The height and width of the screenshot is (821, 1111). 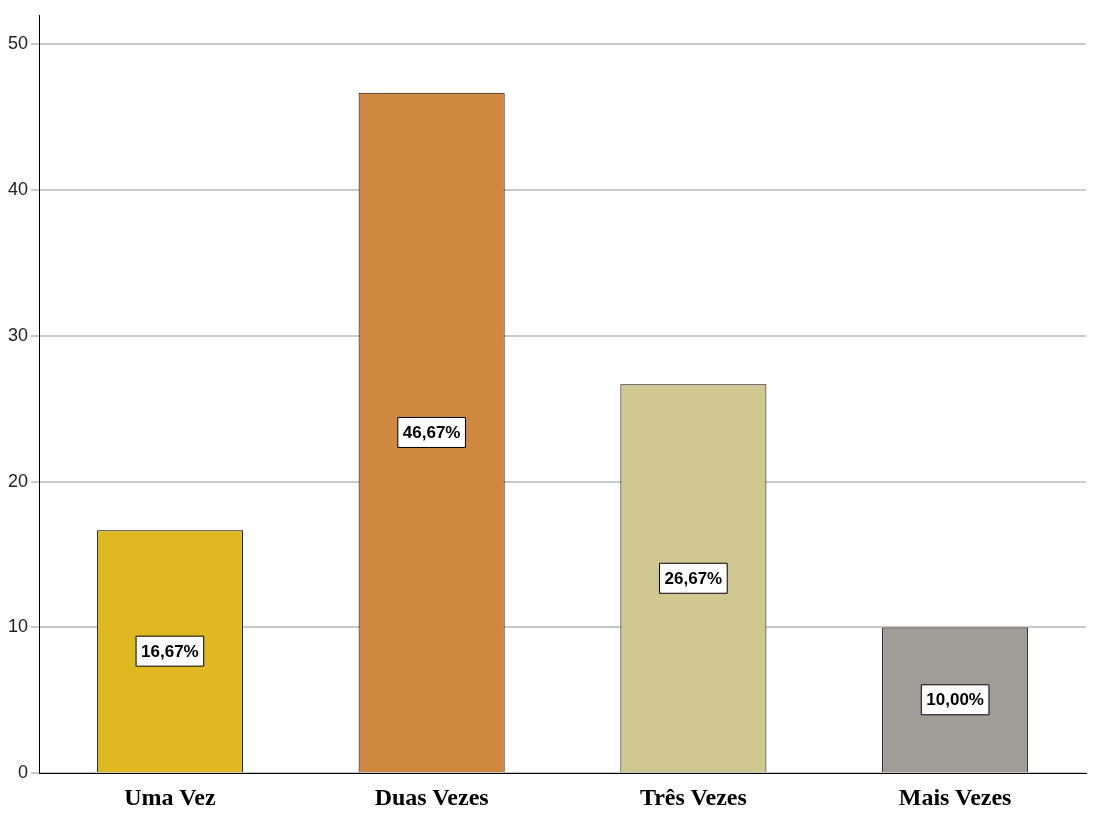 What do you see at coordinates (955, 796) in the screenshot?
I see `x-tick-label: Mais Vezes` at bounding box center [955, 796].